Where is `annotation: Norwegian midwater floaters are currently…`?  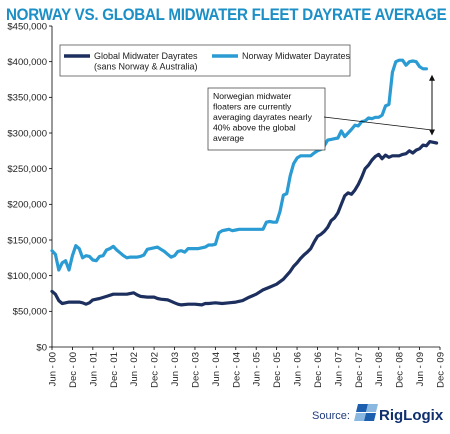
annotation: Norwegian midwater floaters are currently… is located at coordinates (321, 112).